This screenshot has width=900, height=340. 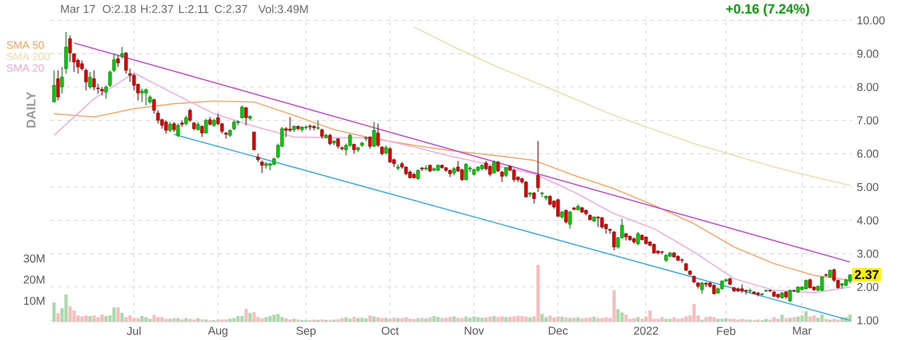 I want to click on text: Mar 17, so click(x=78, y=9).